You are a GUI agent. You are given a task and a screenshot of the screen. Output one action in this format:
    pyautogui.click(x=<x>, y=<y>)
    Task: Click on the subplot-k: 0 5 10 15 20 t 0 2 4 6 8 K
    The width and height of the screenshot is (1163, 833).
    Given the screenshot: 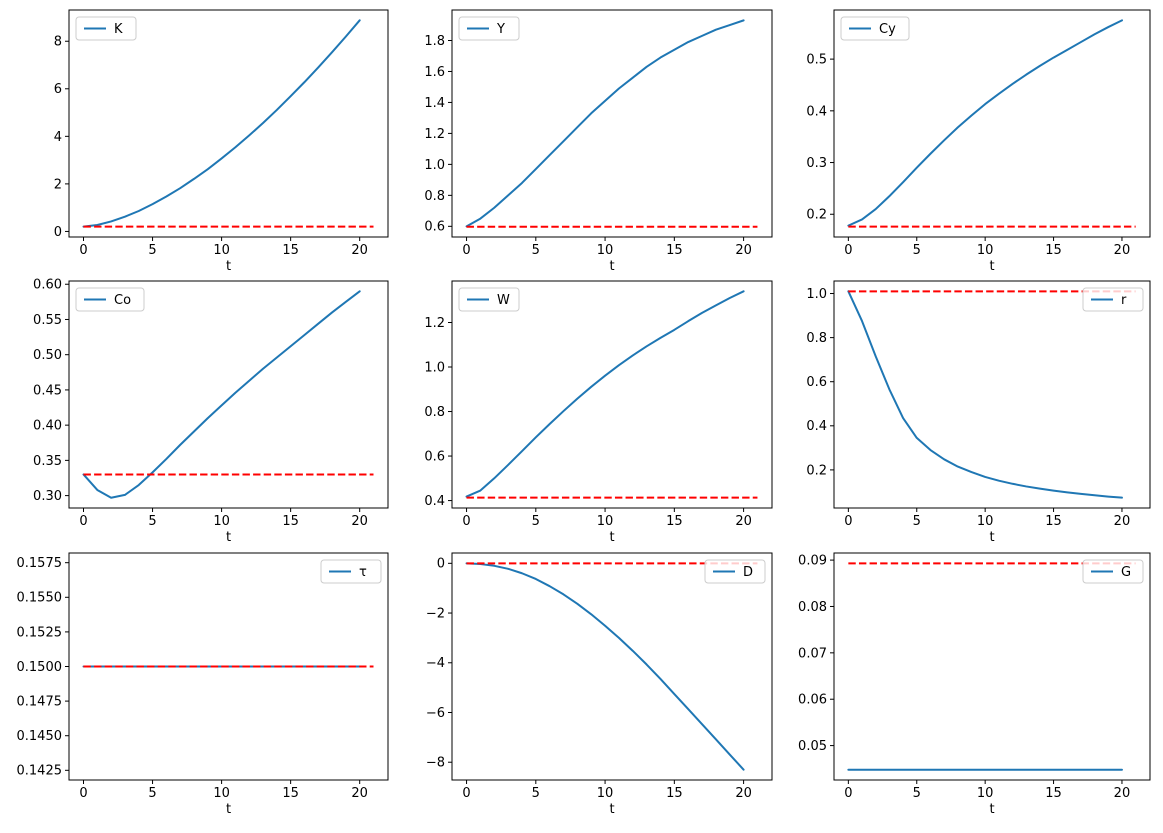 What is the action you would take?
    pyautogui.click(x=200, y=135)
    